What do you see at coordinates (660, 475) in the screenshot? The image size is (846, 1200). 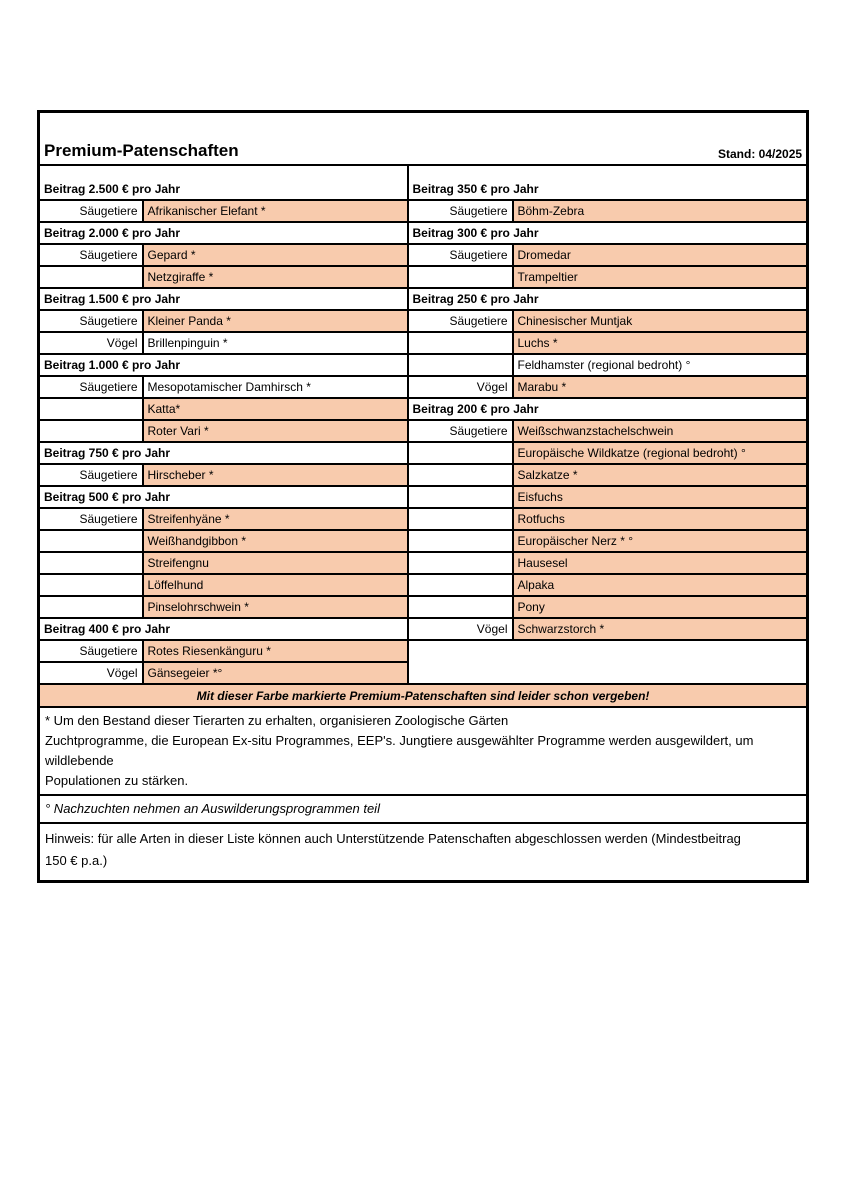 I see `animal-name: Salzkatze *` at bounding box center [660, 475].